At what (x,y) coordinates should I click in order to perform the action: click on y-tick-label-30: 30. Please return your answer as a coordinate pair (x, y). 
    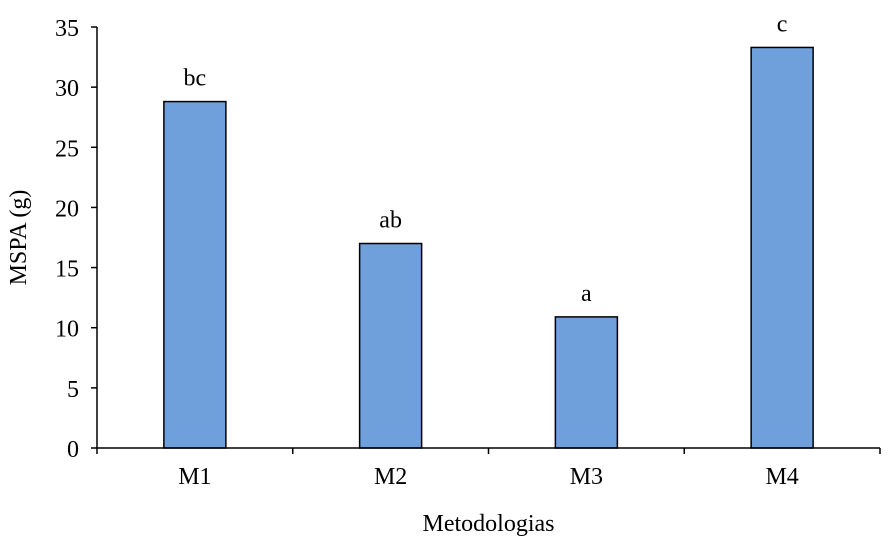
    Looking at the image, I should click on (67, 89).